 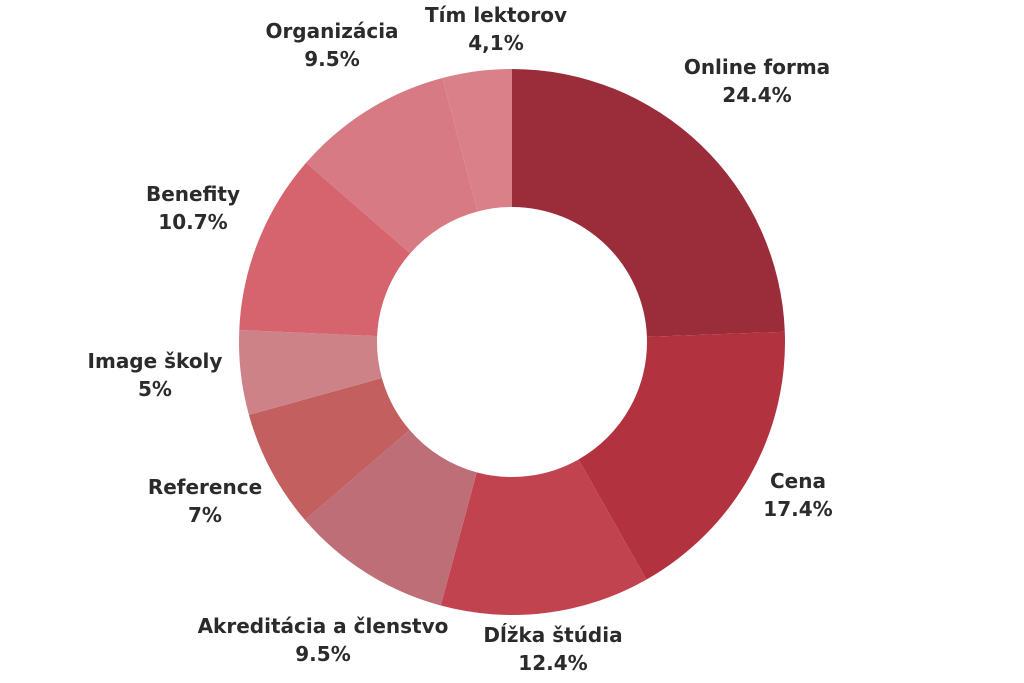 I want to click on slice-reference, so click(x=329, y=449).